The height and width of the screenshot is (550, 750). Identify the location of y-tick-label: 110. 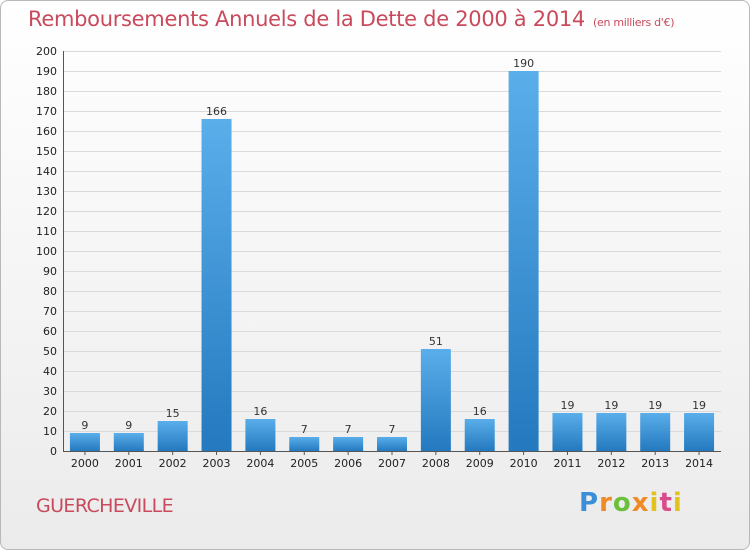
(46, 231).